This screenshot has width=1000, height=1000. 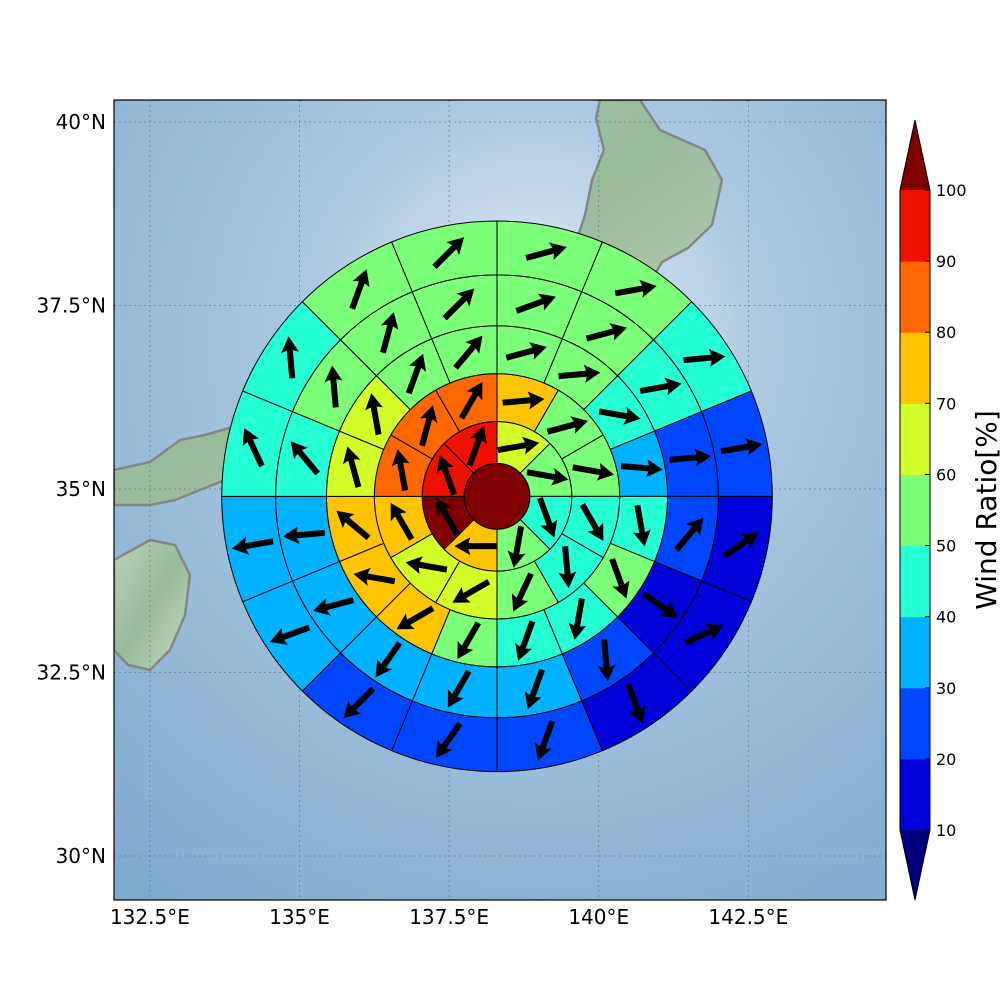 What do you see at coordinates (915, 155) in the screenshot?
I see `colorbar-extend-over` at bounding box center [915, 155].